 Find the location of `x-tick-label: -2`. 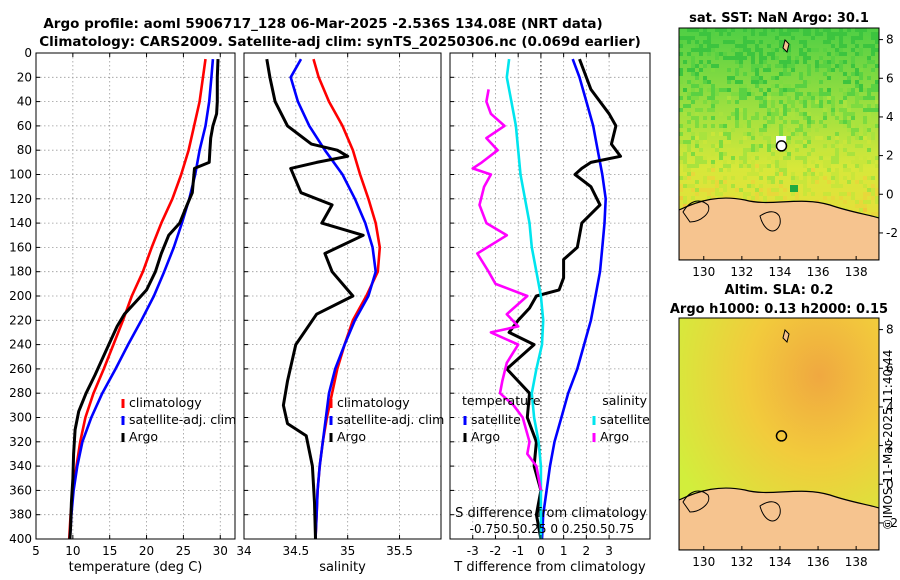

x-tick-label: -2 is located at coordinates (495, 551).